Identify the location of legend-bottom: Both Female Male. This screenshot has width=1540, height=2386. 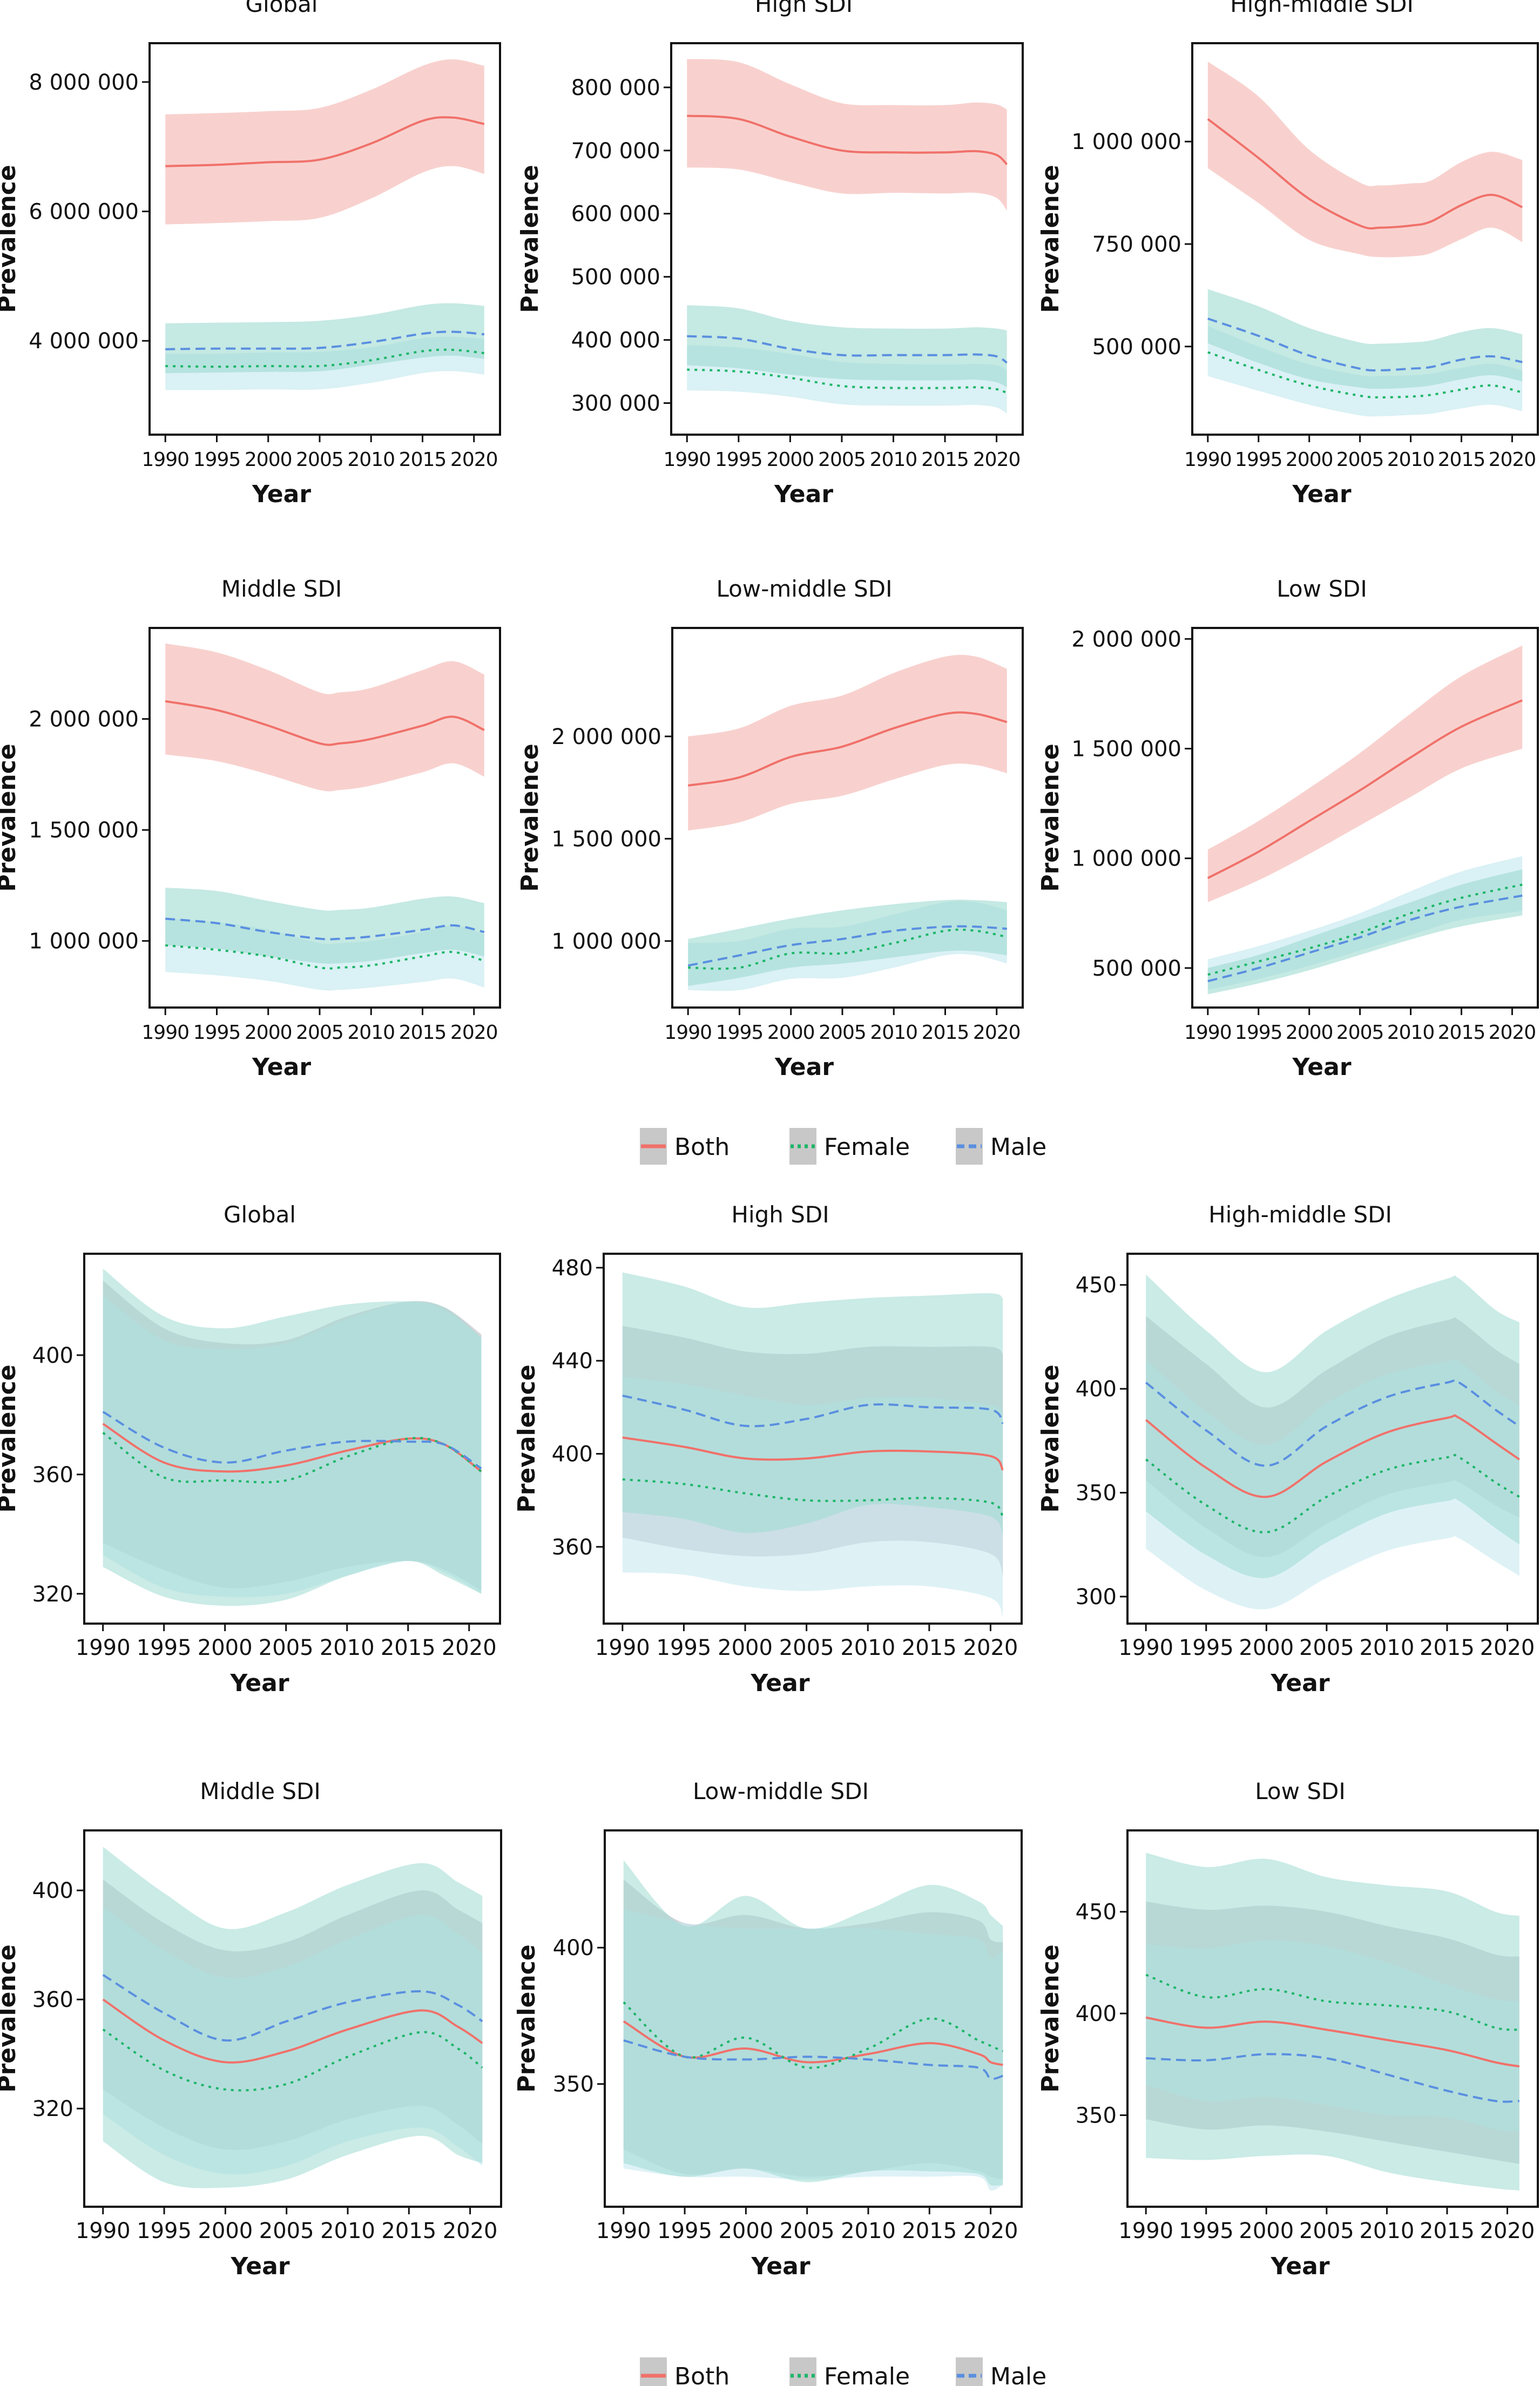
(843, 2372).